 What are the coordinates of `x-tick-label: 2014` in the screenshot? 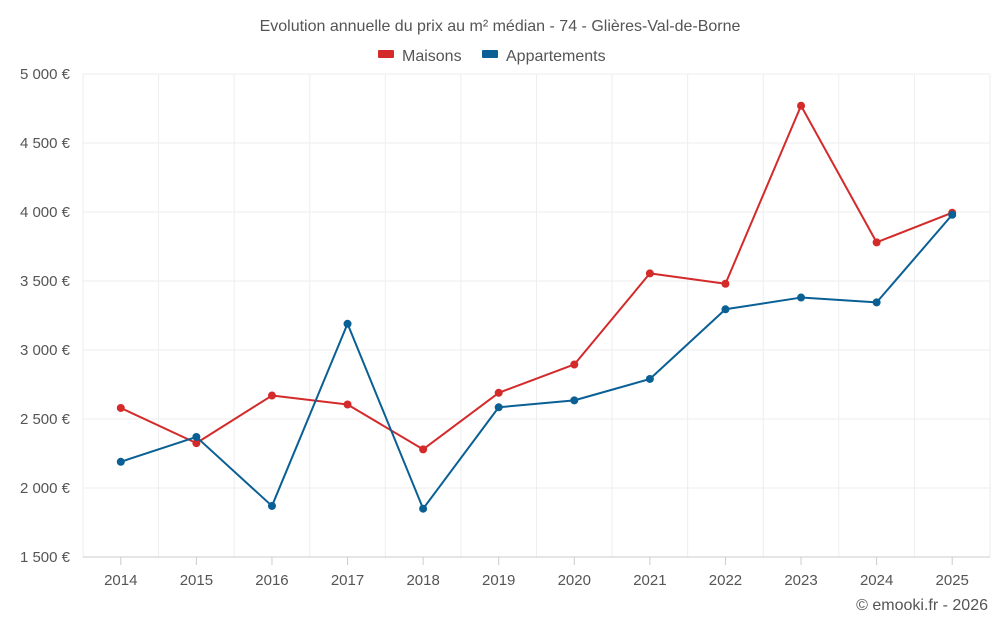 It's located at (120, 580).